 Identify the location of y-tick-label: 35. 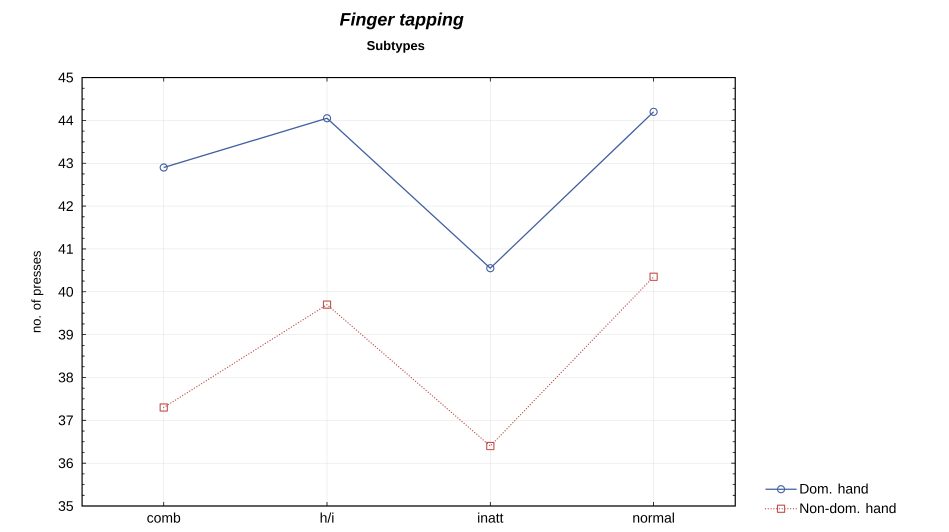
(66, 506).